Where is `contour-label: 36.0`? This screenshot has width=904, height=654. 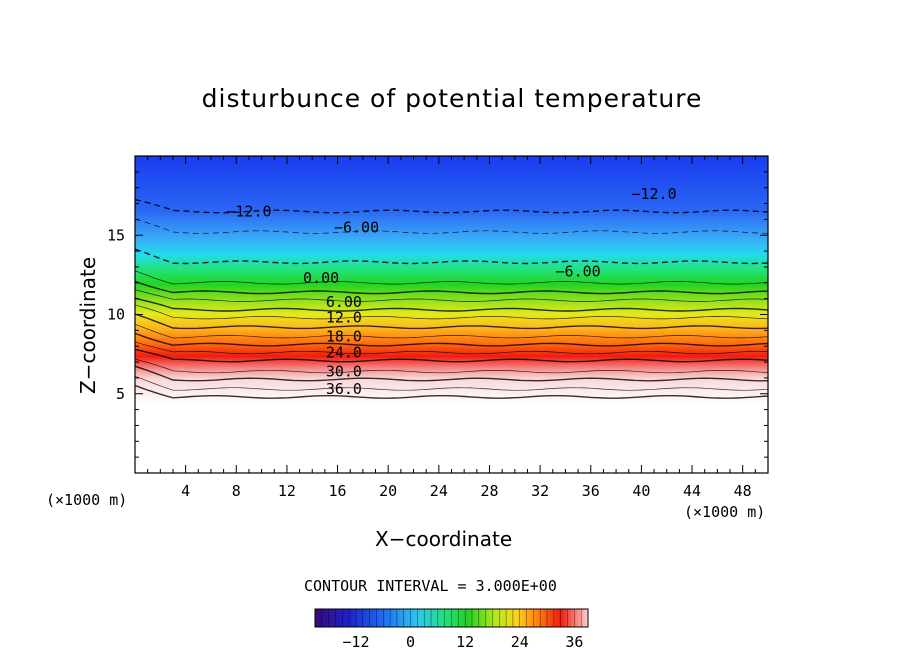 contour-label: 36.0 is located at coordinates (344, 389).